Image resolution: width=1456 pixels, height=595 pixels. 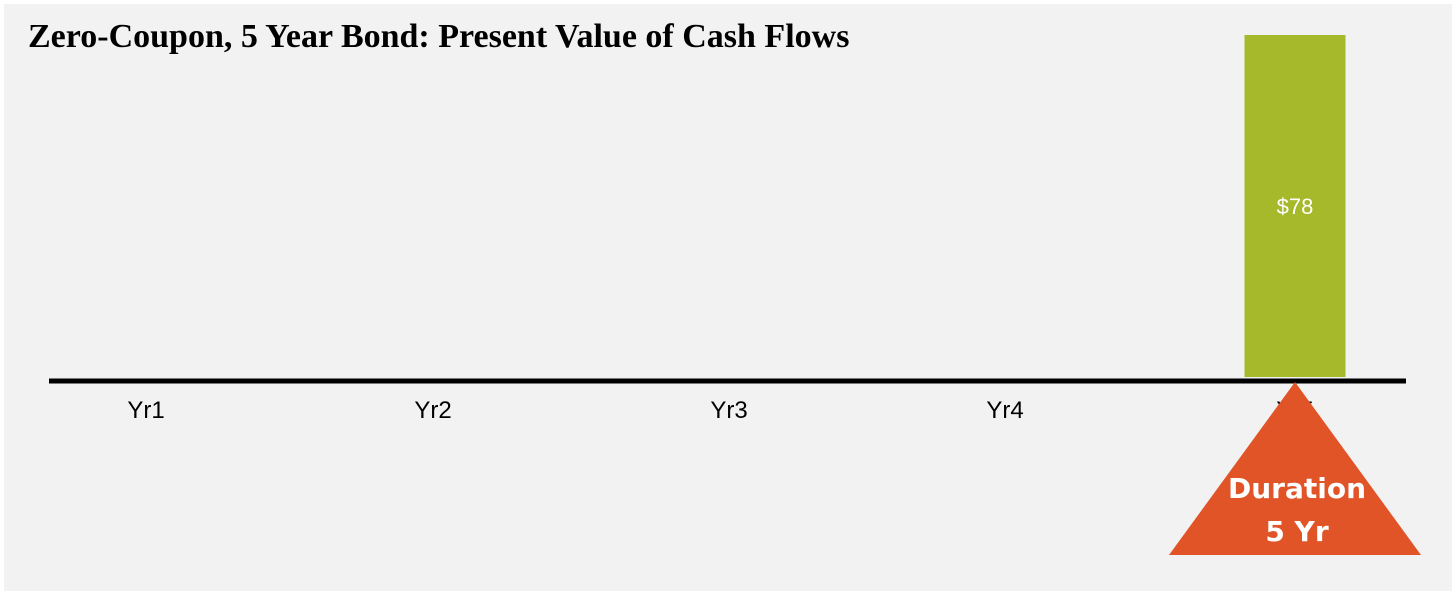 I want to click on tick-label-yr2: Yr2, so click(x=432, y=410).